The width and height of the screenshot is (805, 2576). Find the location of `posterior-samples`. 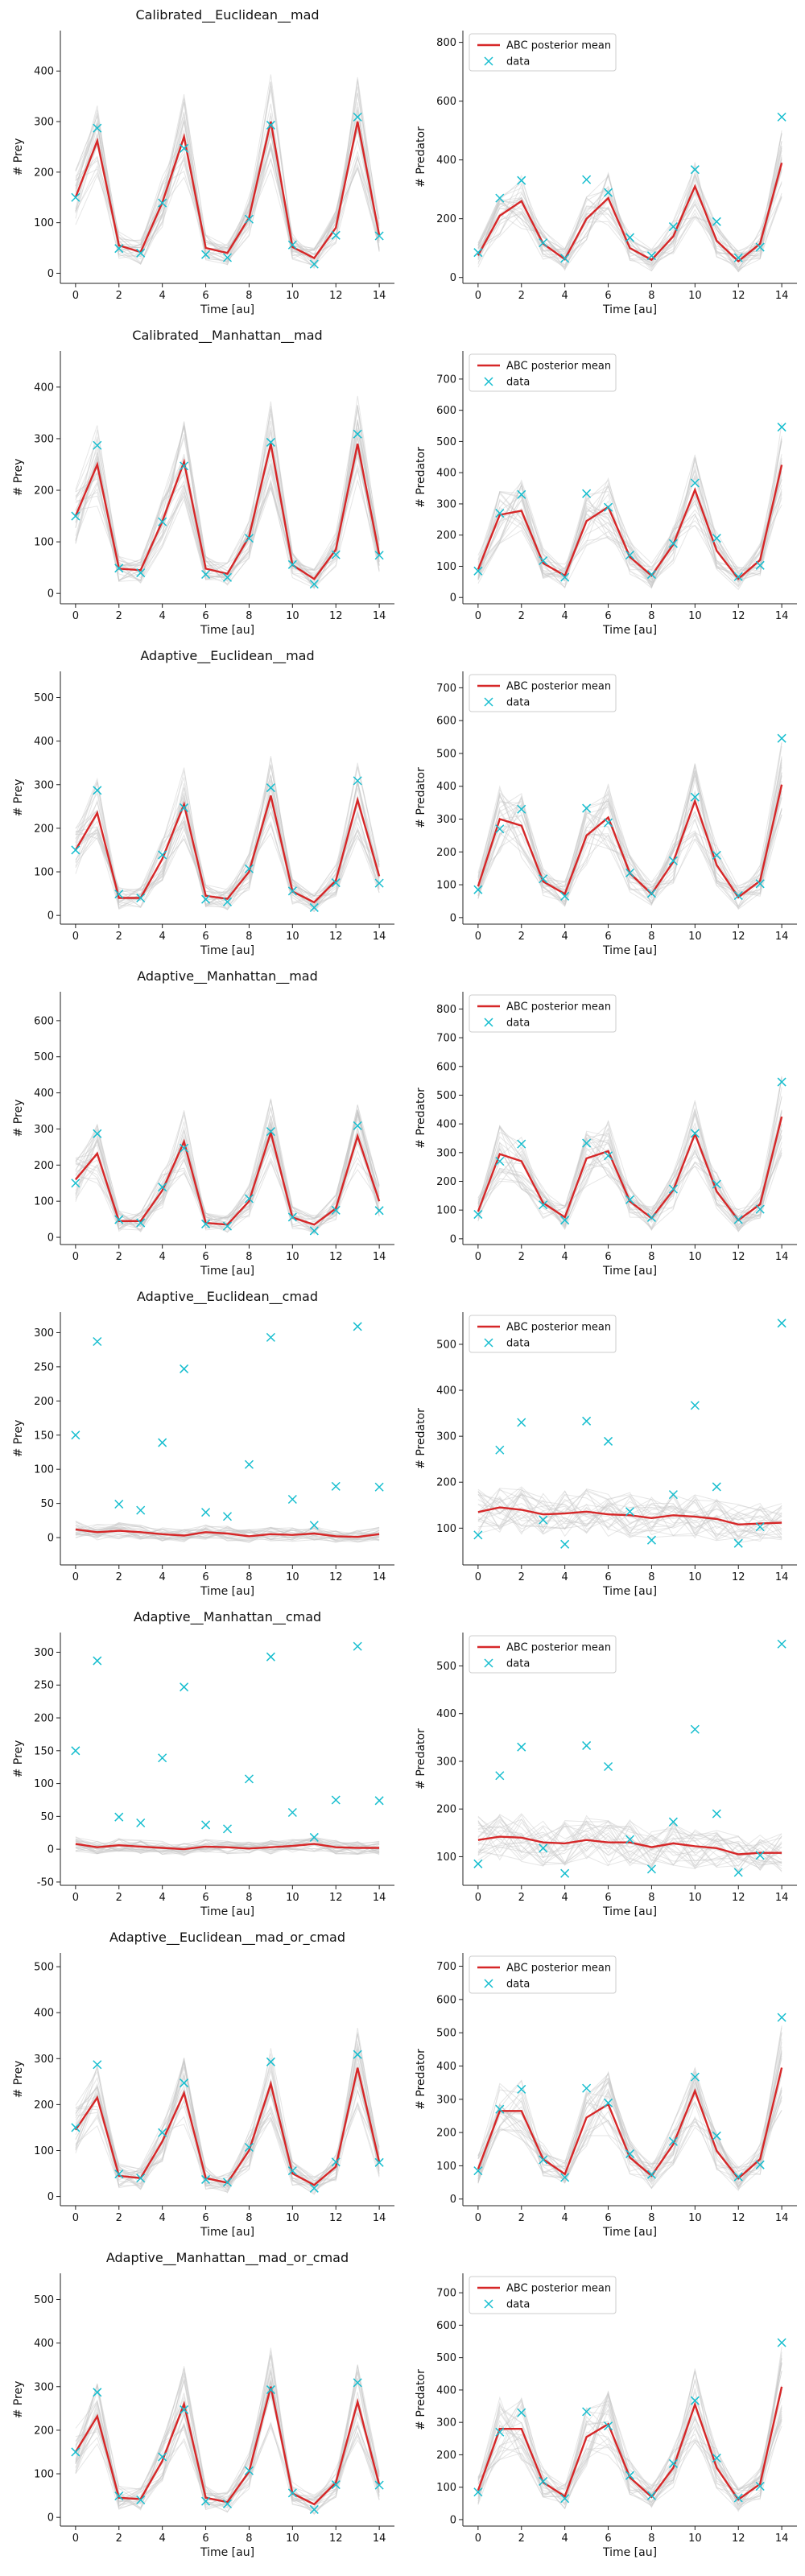

posterior-samples is located at coordinates (629, 825).